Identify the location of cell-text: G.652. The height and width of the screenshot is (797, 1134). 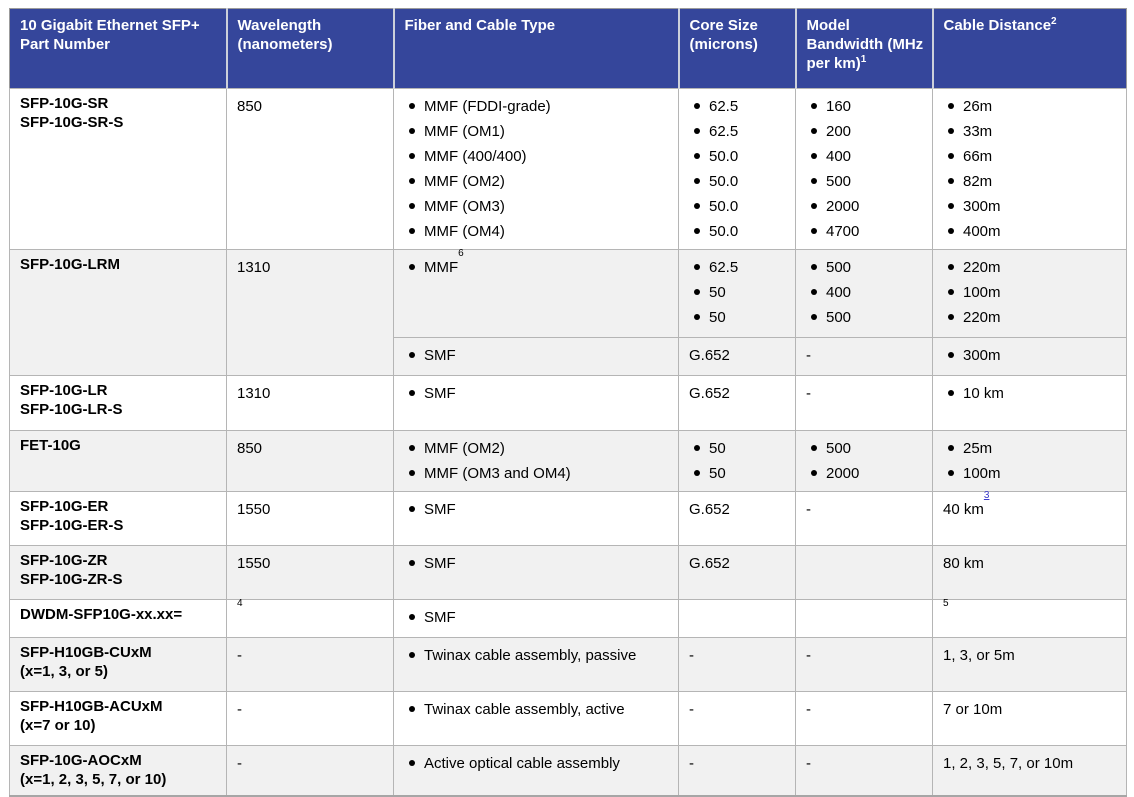
(709, 563).